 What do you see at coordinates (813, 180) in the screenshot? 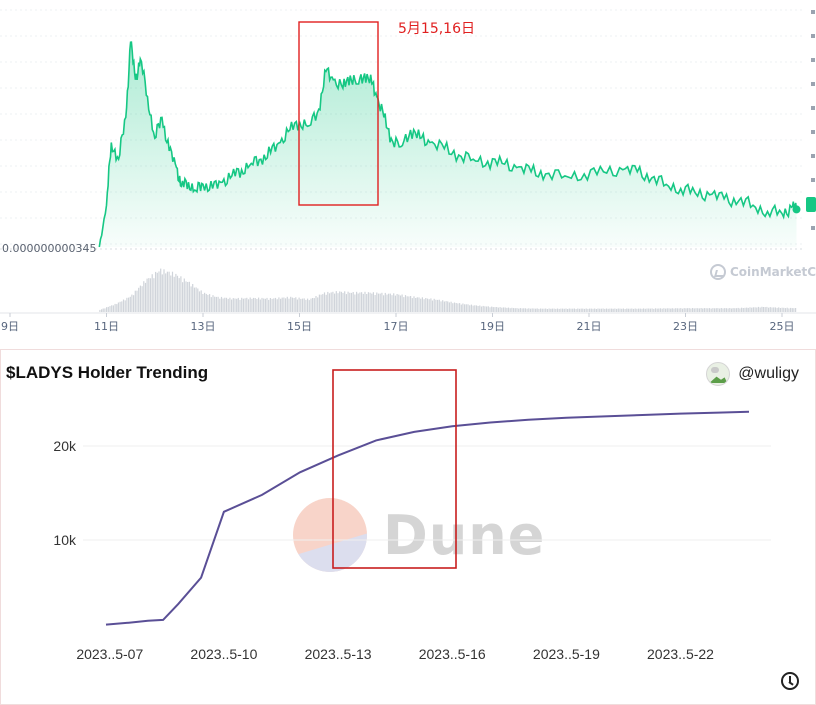
I see `price-y-tick-stub` at bounding box center [813, 180].